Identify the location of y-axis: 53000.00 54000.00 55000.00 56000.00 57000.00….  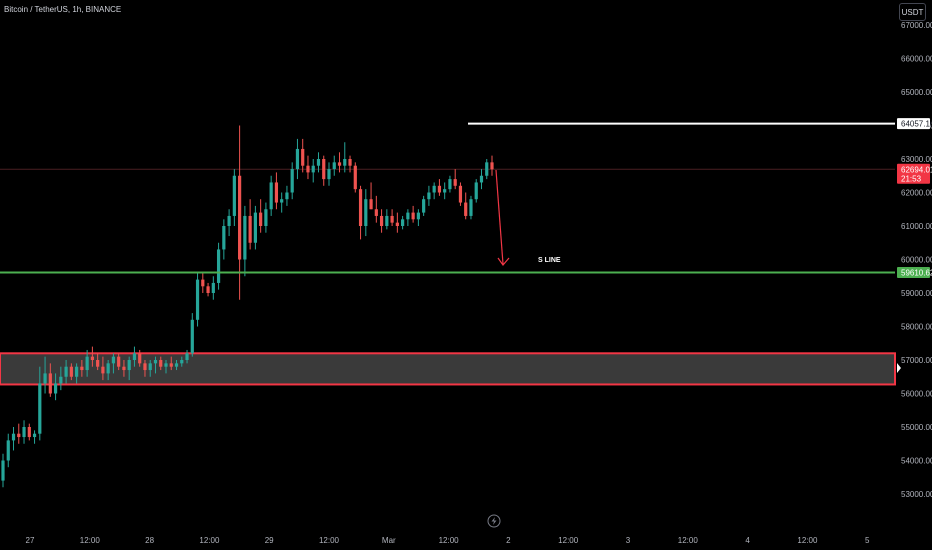
(916, 260).